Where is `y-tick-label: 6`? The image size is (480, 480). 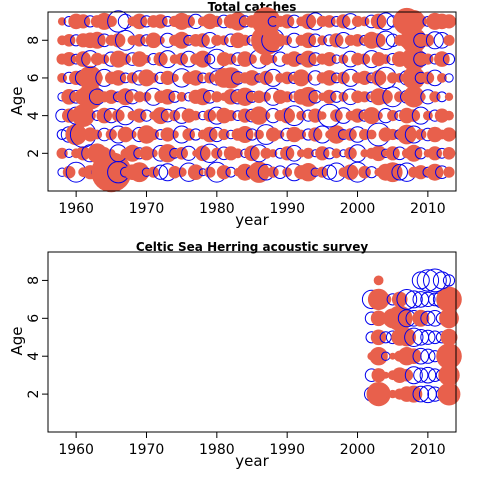
y-tick-label: 6 is located at coordinates (34, 318).